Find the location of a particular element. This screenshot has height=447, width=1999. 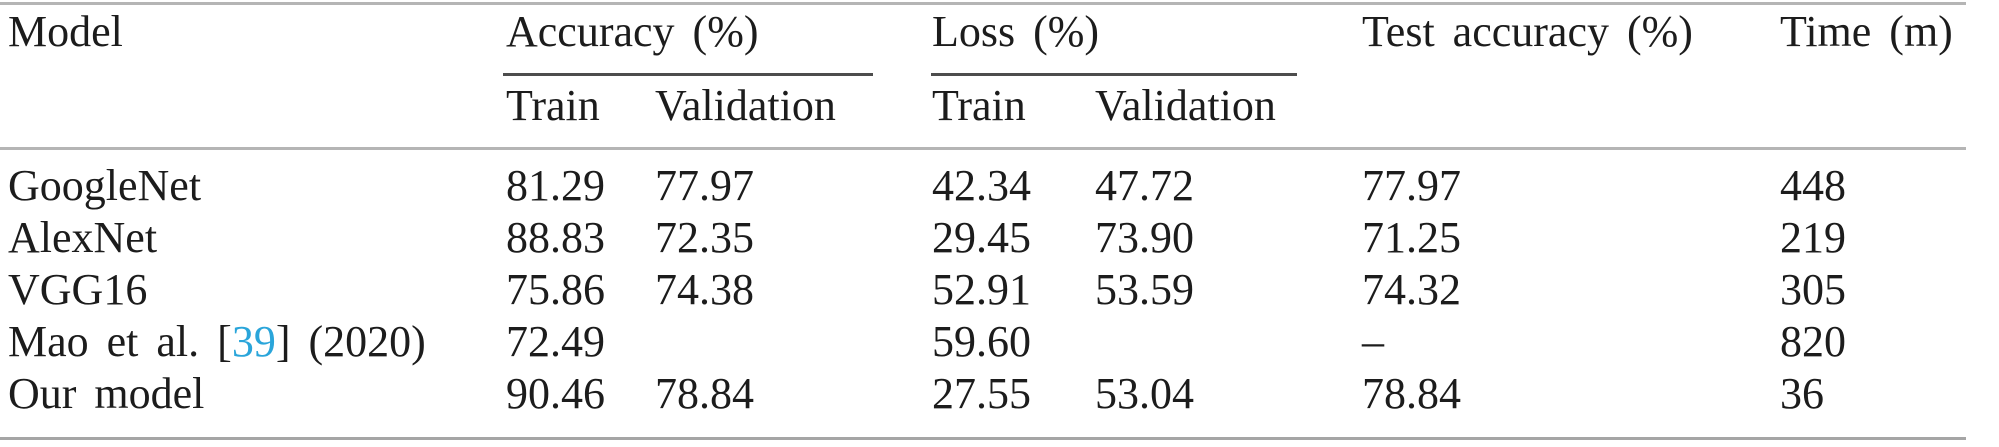

model-name-prefix: Mao et al. [ is located at coordinates (120, 341).